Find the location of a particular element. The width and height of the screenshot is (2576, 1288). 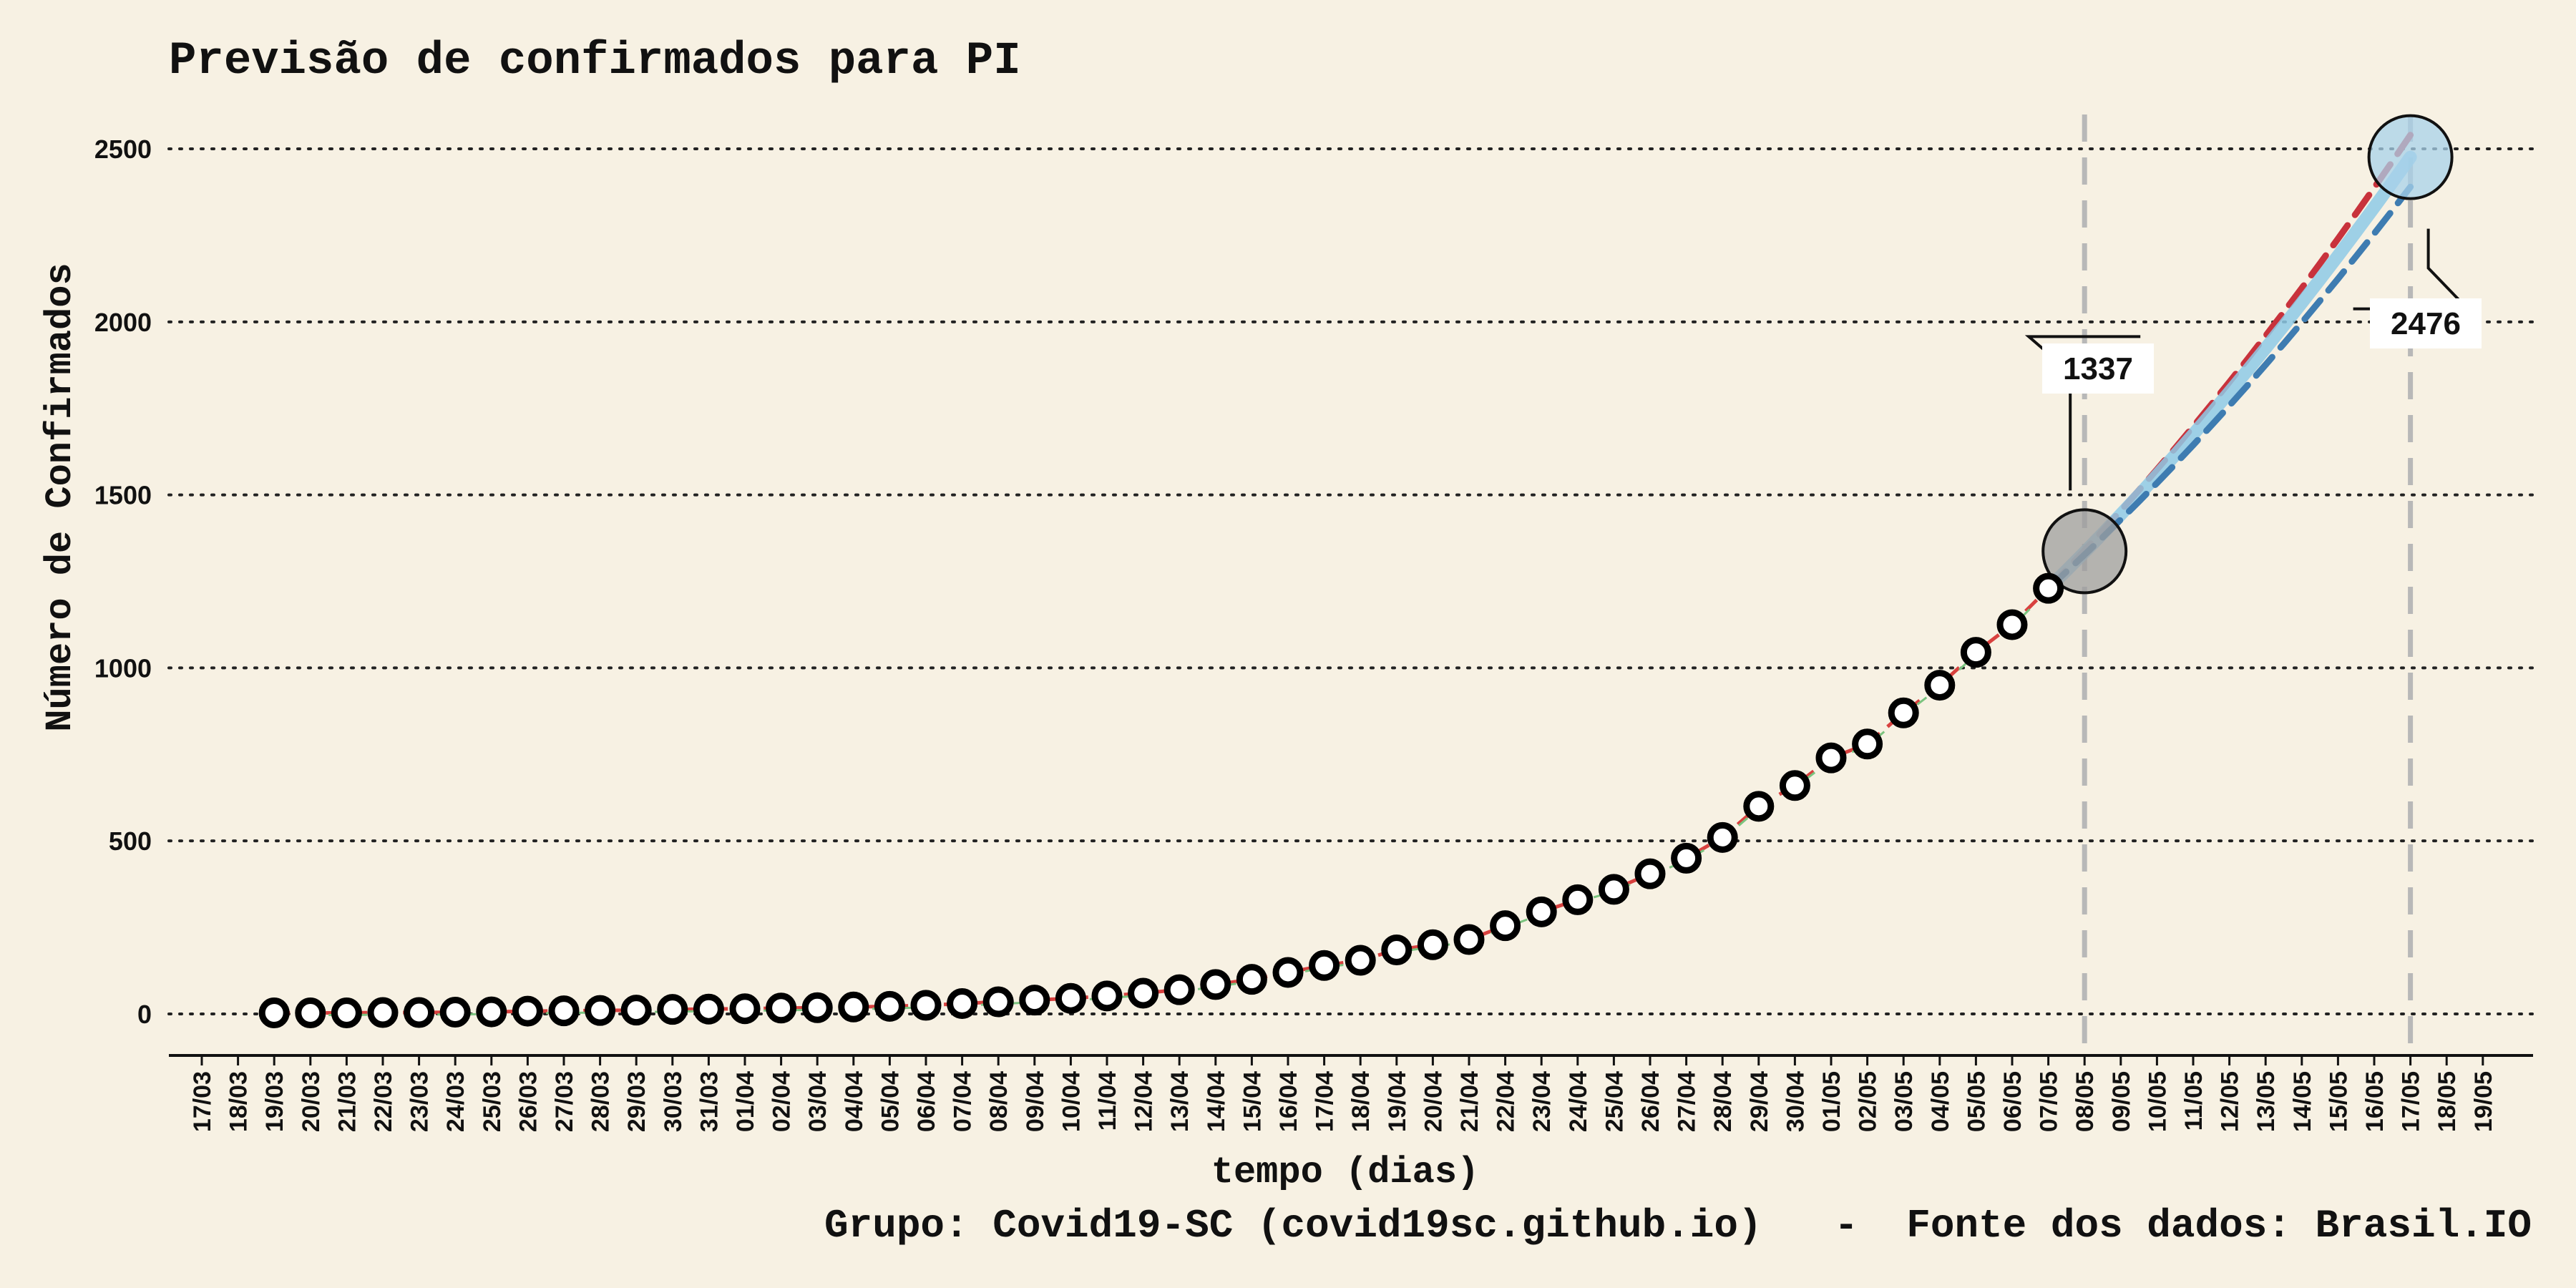

x-tick-label: 07/04 is located at coordinates (964, 1101).